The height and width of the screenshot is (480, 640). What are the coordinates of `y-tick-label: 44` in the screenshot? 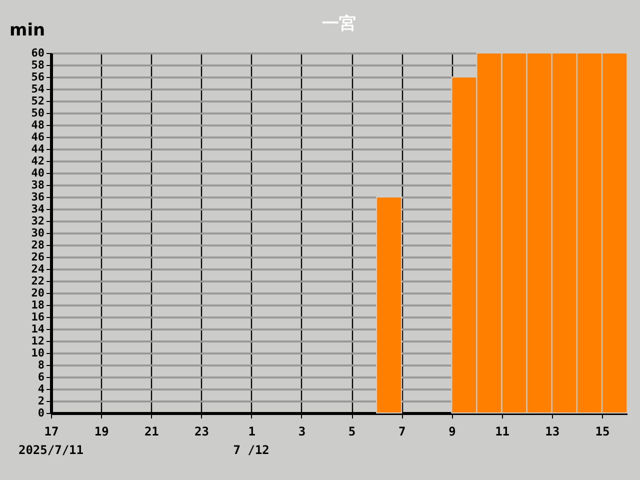 It's located at (38, 149).